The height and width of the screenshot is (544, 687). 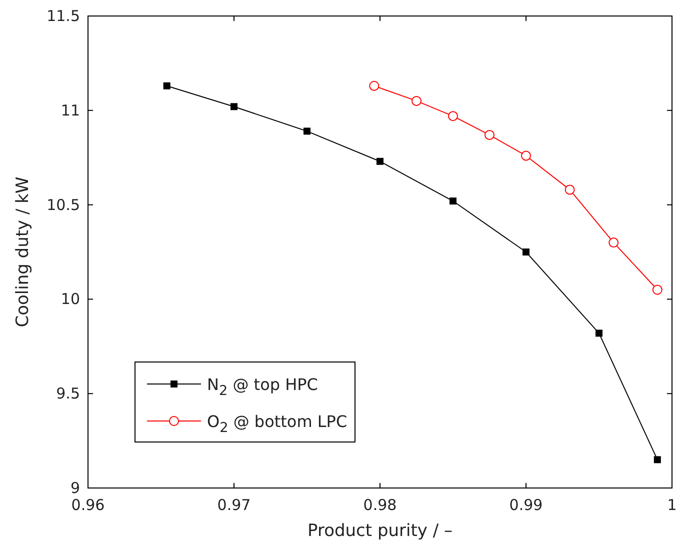 What do you see at coordinates (277, 424) in the screenshot?
I see `legend-label: O$_{2}$ @ bottom LPC` at bounding box center [277, 424].